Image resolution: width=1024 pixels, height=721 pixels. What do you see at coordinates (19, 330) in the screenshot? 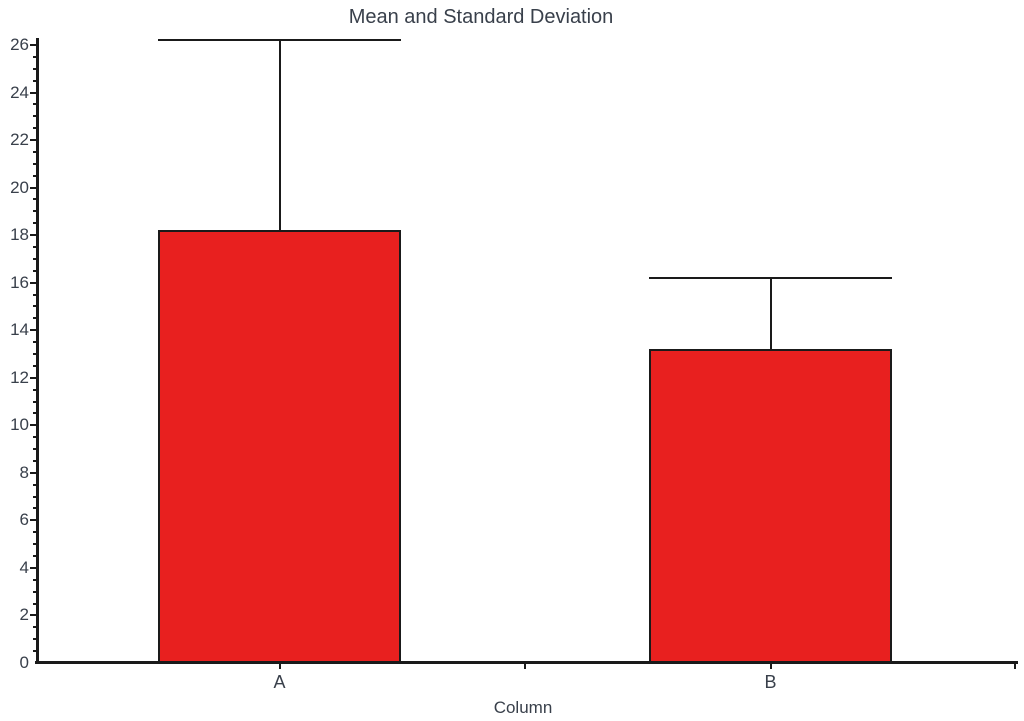
I see `y-tick-label-14: 14` at bounding box center [19, 330].